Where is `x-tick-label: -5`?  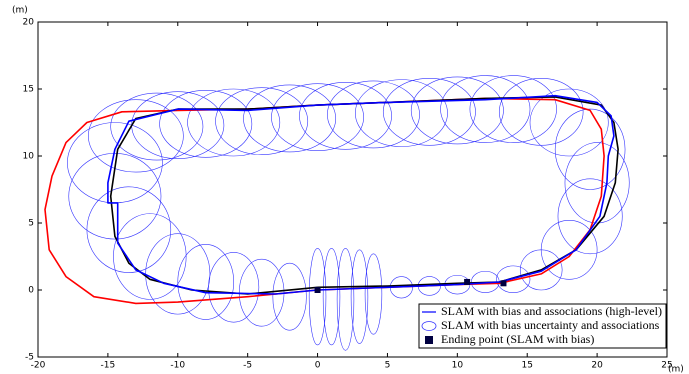
x-tick-label: -5 is located at coordinates (247, 366).